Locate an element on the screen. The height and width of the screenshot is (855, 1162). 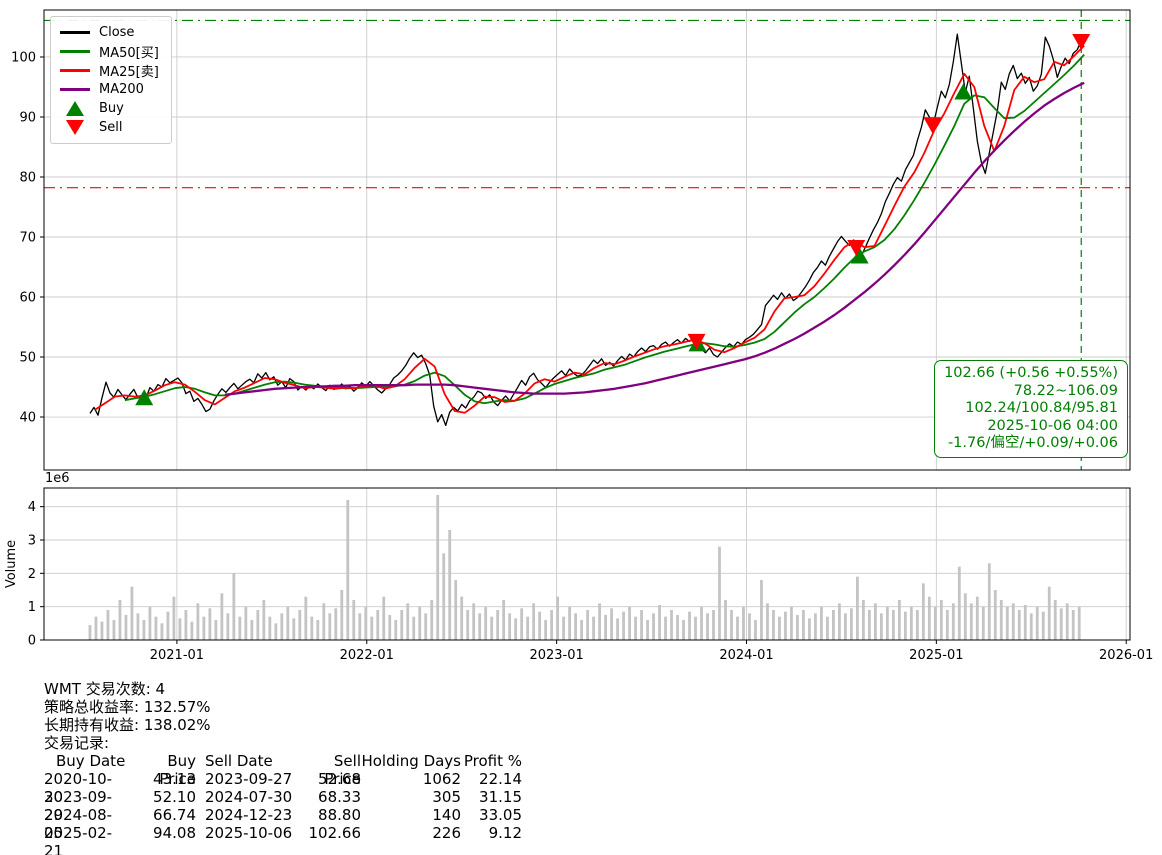
trade-cell: 22.14 is located at coordinates (500, 779).